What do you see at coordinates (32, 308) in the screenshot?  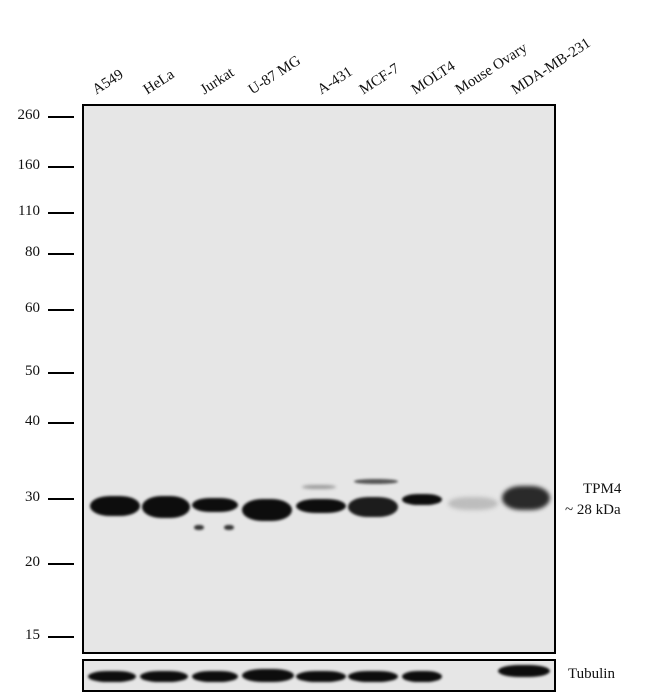 I see `marker-label: 60` at bounding box center [32, 308].